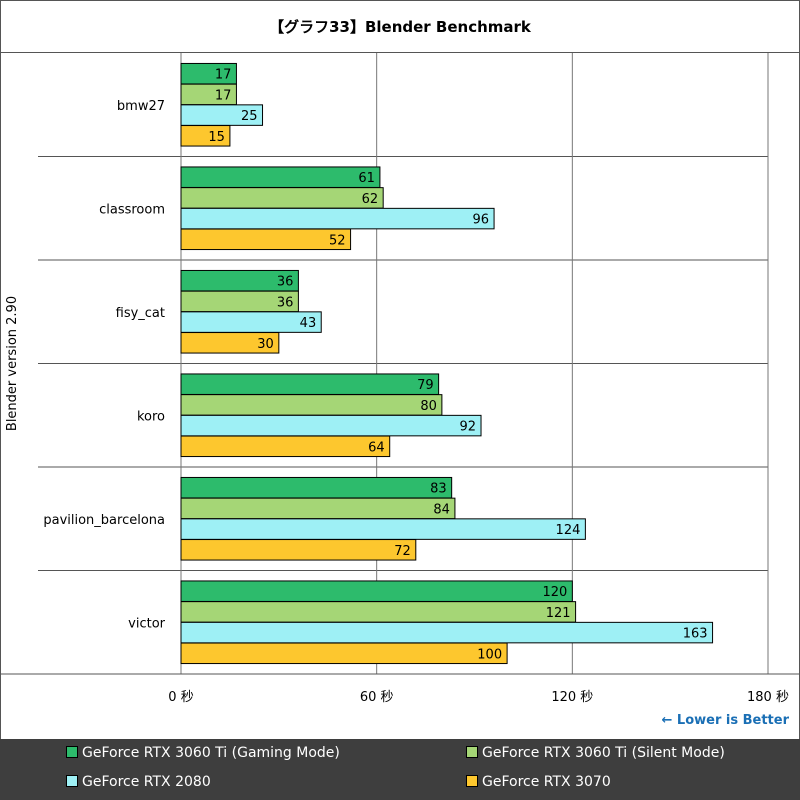 The height and width of the screenshot is (800, 800). What do you see at coordinates (467, 427) in the screenshot?
I see `bar-value-label: 92` at bounding box center [467, 427].